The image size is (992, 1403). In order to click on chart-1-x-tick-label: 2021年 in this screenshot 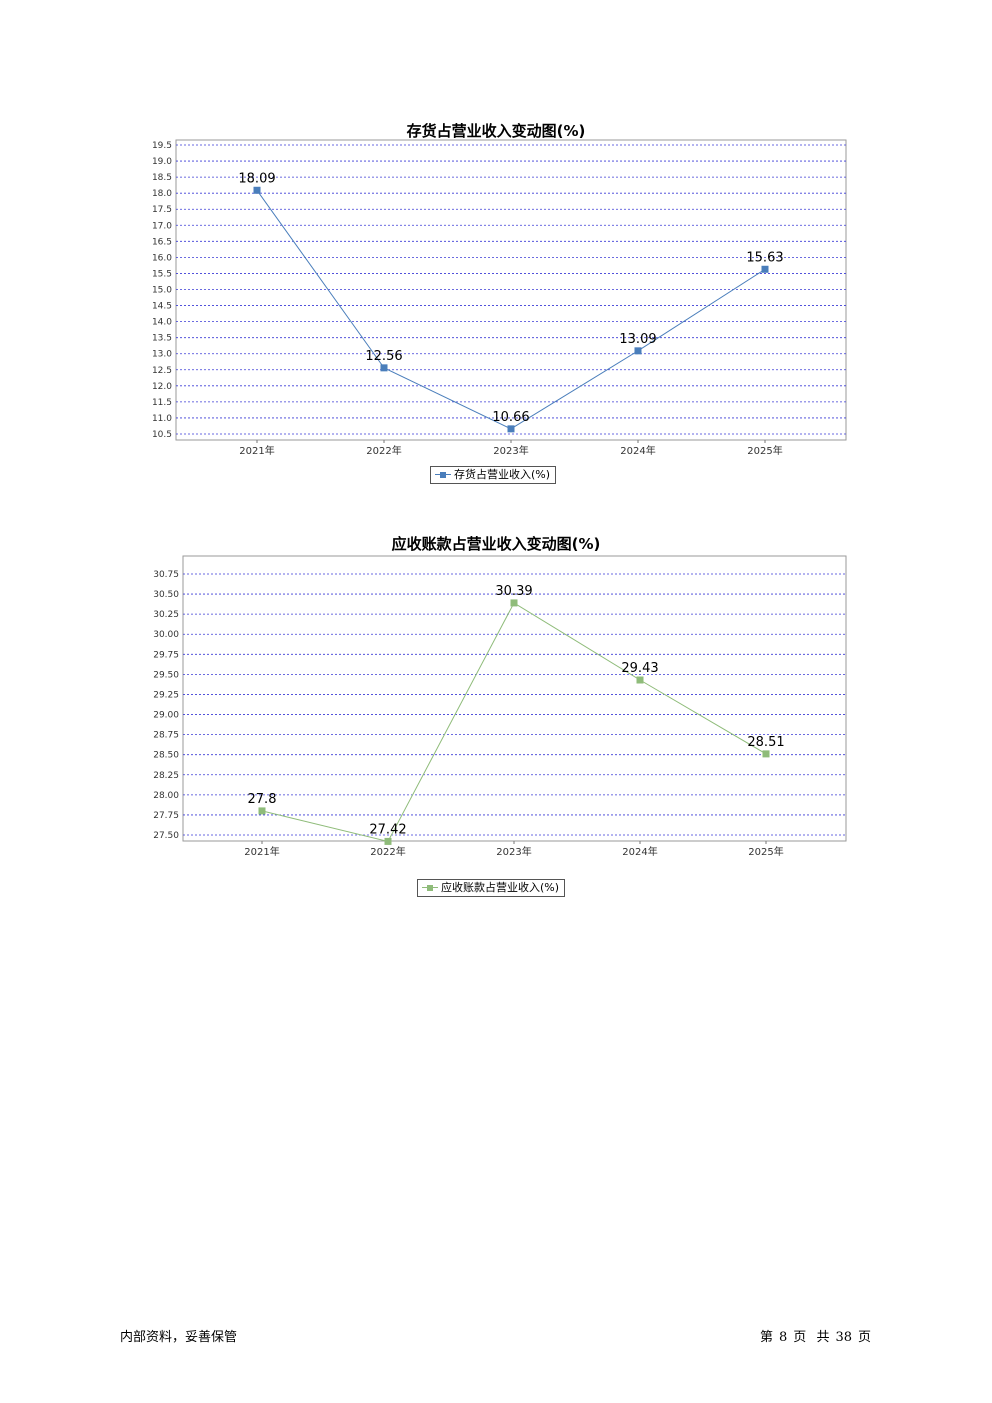, I will do `click(256, 450)`.